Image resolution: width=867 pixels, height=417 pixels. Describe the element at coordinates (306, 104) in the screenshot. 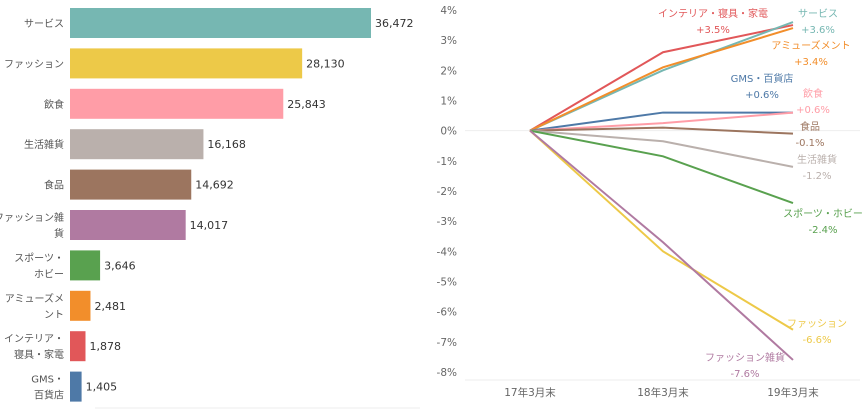

I see `bar-value-label: 25,843` at that location.